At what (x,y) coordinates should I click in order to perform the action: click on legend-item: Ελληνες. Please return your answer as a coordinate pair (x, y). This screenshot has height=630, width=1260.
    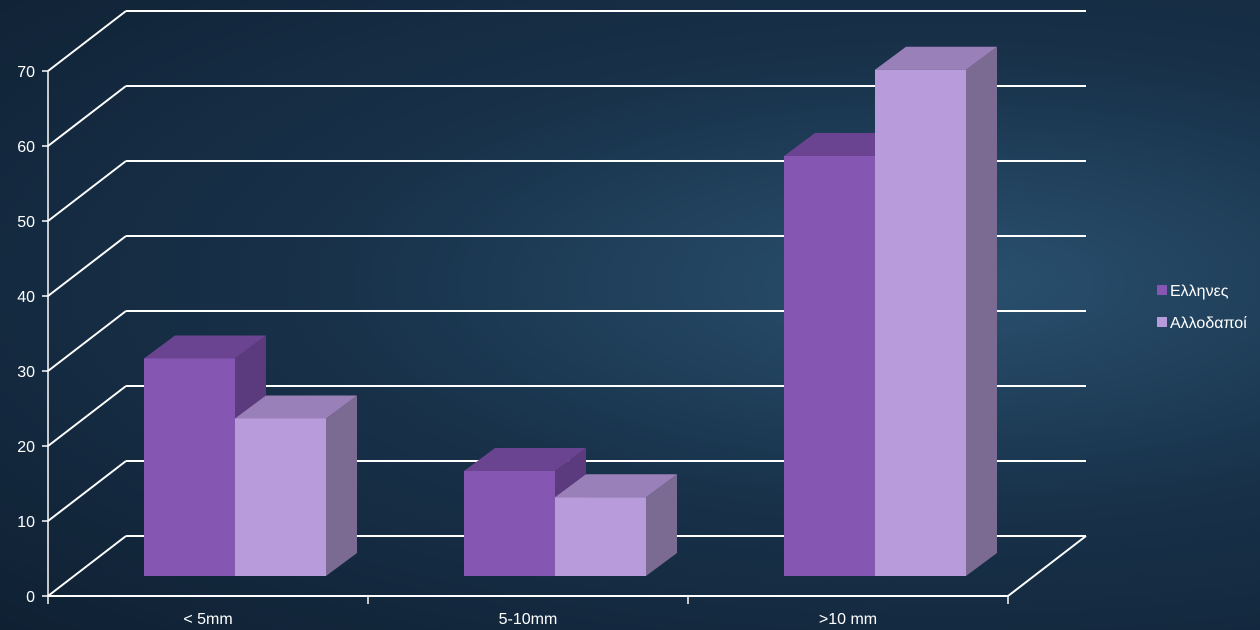
    Looking at the image, I should click on (1193, 291).